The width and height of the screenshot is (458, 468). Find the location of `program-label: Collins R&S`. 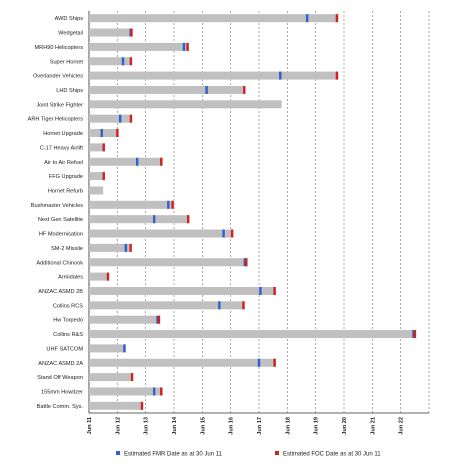

program-label: Collins R&S is located at coordinates (68, 335).